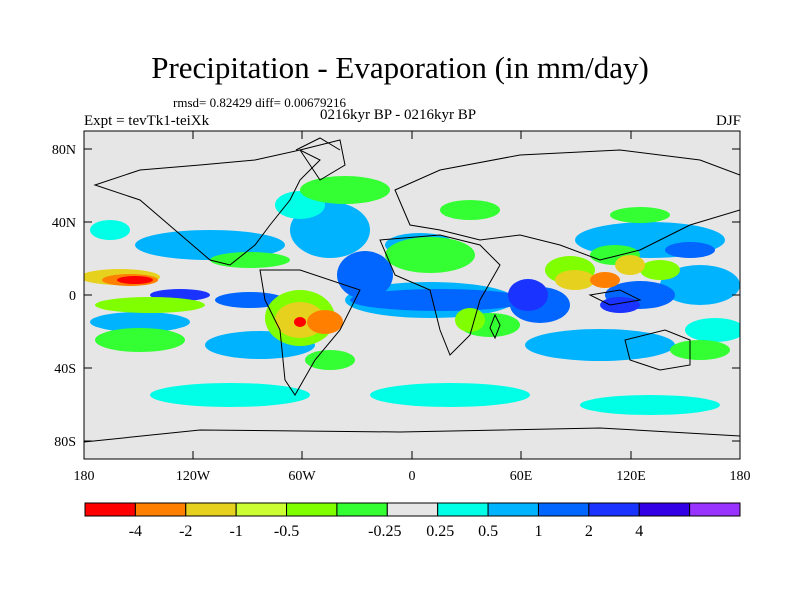 The width and height of the screenshot is (800, 600). What do you see at coordinates (400, 67) in the screenshot?
I see `map-title: Precipitation - Evaporation (in mm/day)` at bounding box center [400, 67].